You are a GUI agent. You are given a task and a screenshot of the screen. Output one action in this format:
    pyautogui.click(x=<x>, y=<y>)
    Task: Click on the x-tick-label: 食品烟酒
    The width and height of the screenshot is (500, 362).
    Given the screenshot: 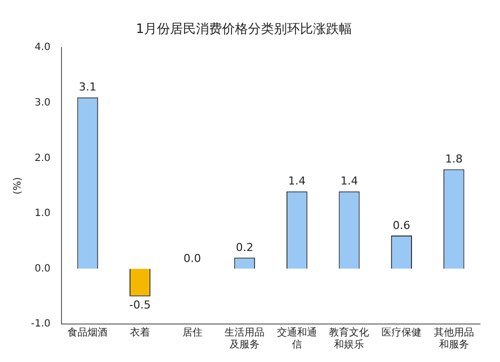 What is the action you would take?
    pyautogui.click(x=88, y=332)
    